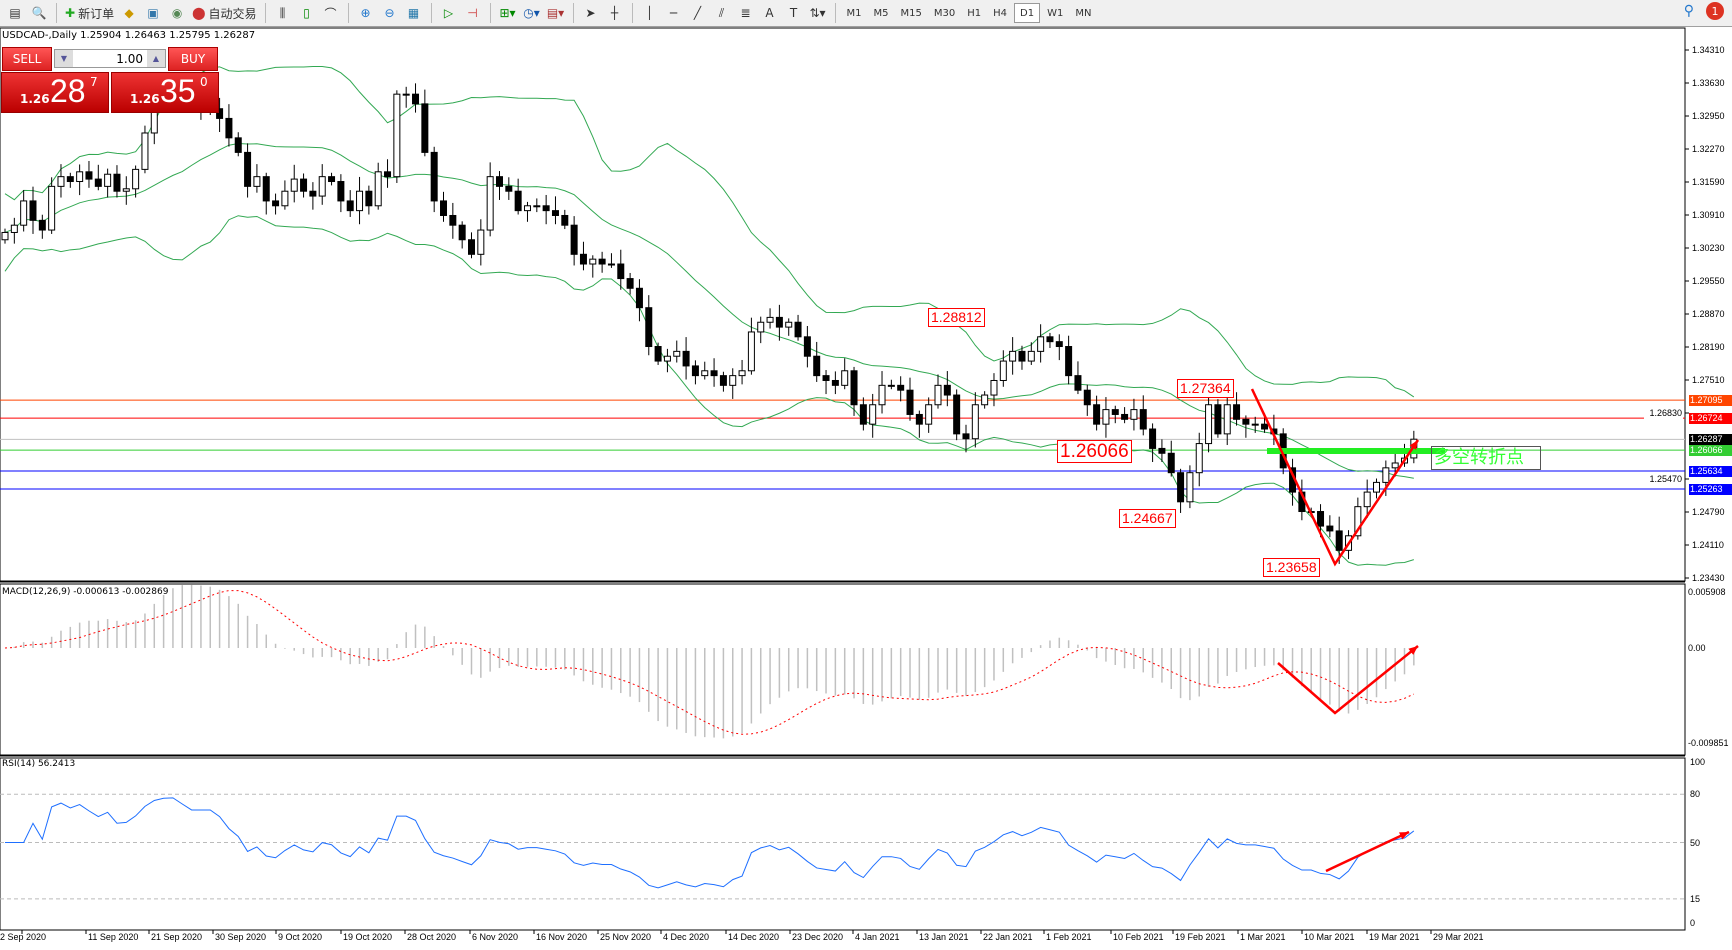  I want to click on price-tick-label: 1.33630, so click(1708, 83).